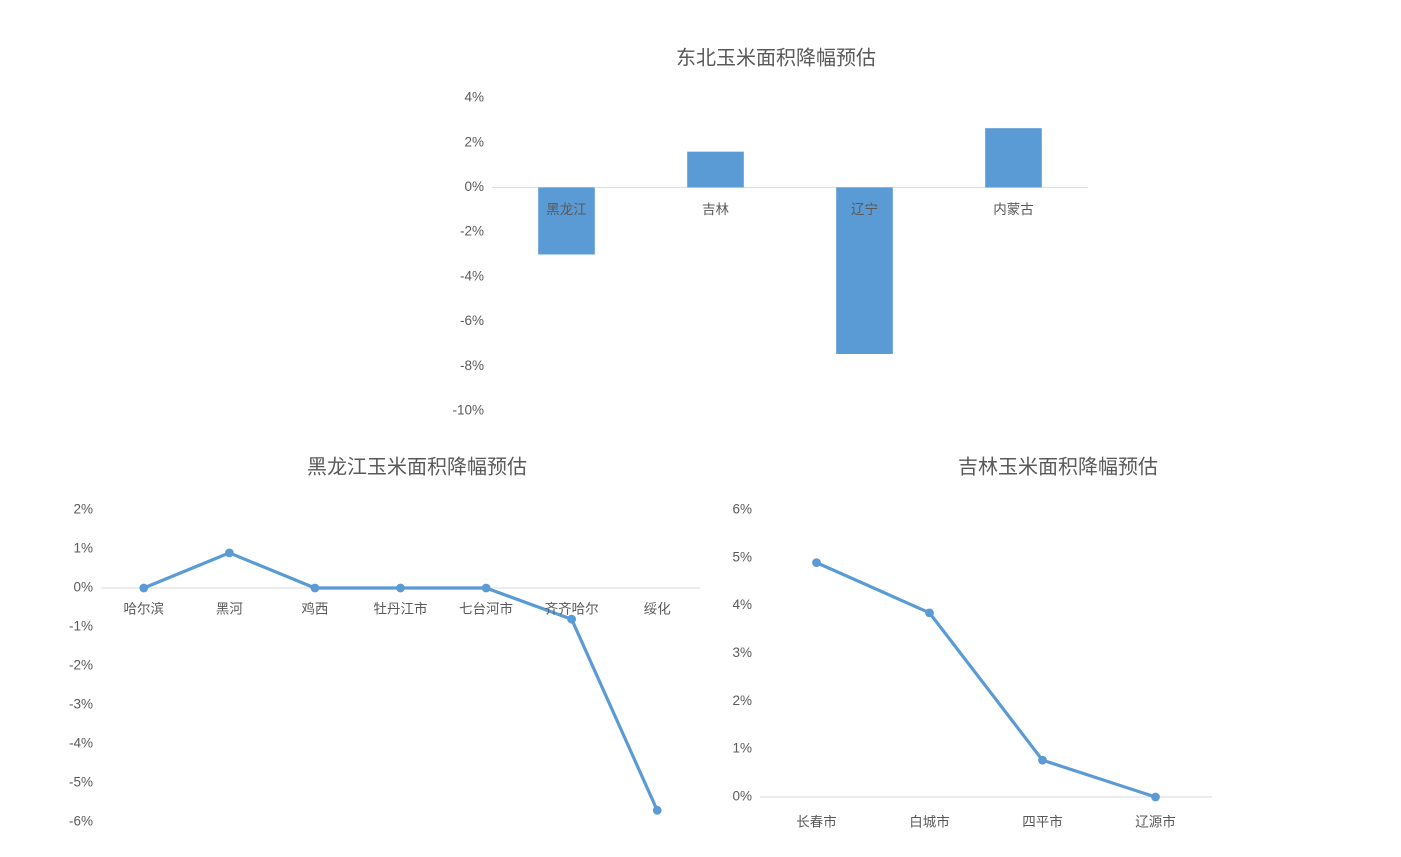  Describe the element at coordinates (400, 681) in the screenshot. I see `chart-heilongjiang-plot` at that location.